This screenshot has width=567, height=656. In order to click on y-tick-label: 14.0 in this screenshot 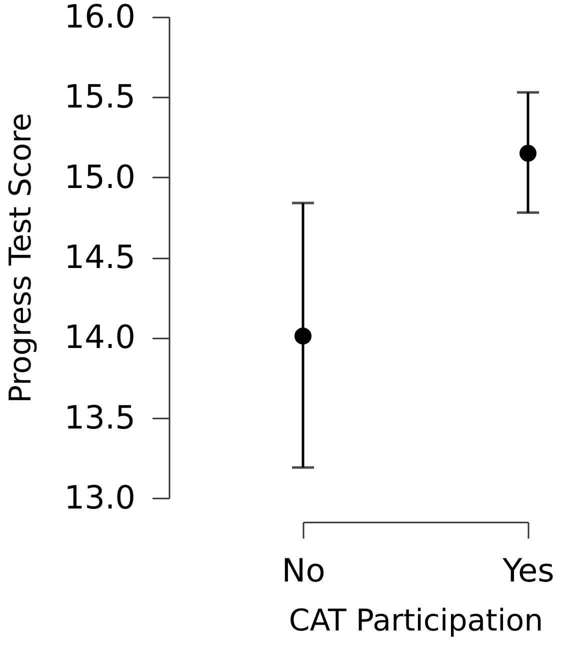, I will do `click(100, 337)`.